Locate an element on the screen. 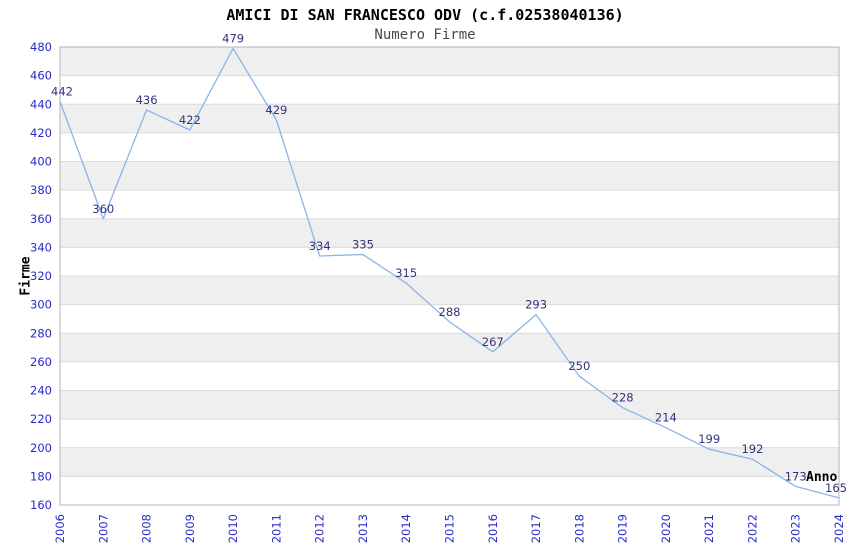 This screenshot has width=850, height=550. point-value-label: 199 is located at coordinates (709, 439).